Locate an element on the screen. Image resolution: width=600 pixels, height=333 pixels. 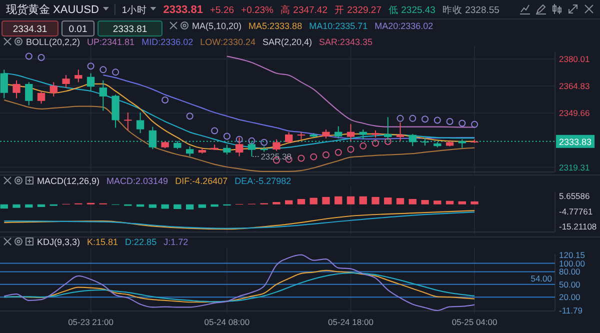
y-tick-label: -11.79 is located at coordinates (571, 310).